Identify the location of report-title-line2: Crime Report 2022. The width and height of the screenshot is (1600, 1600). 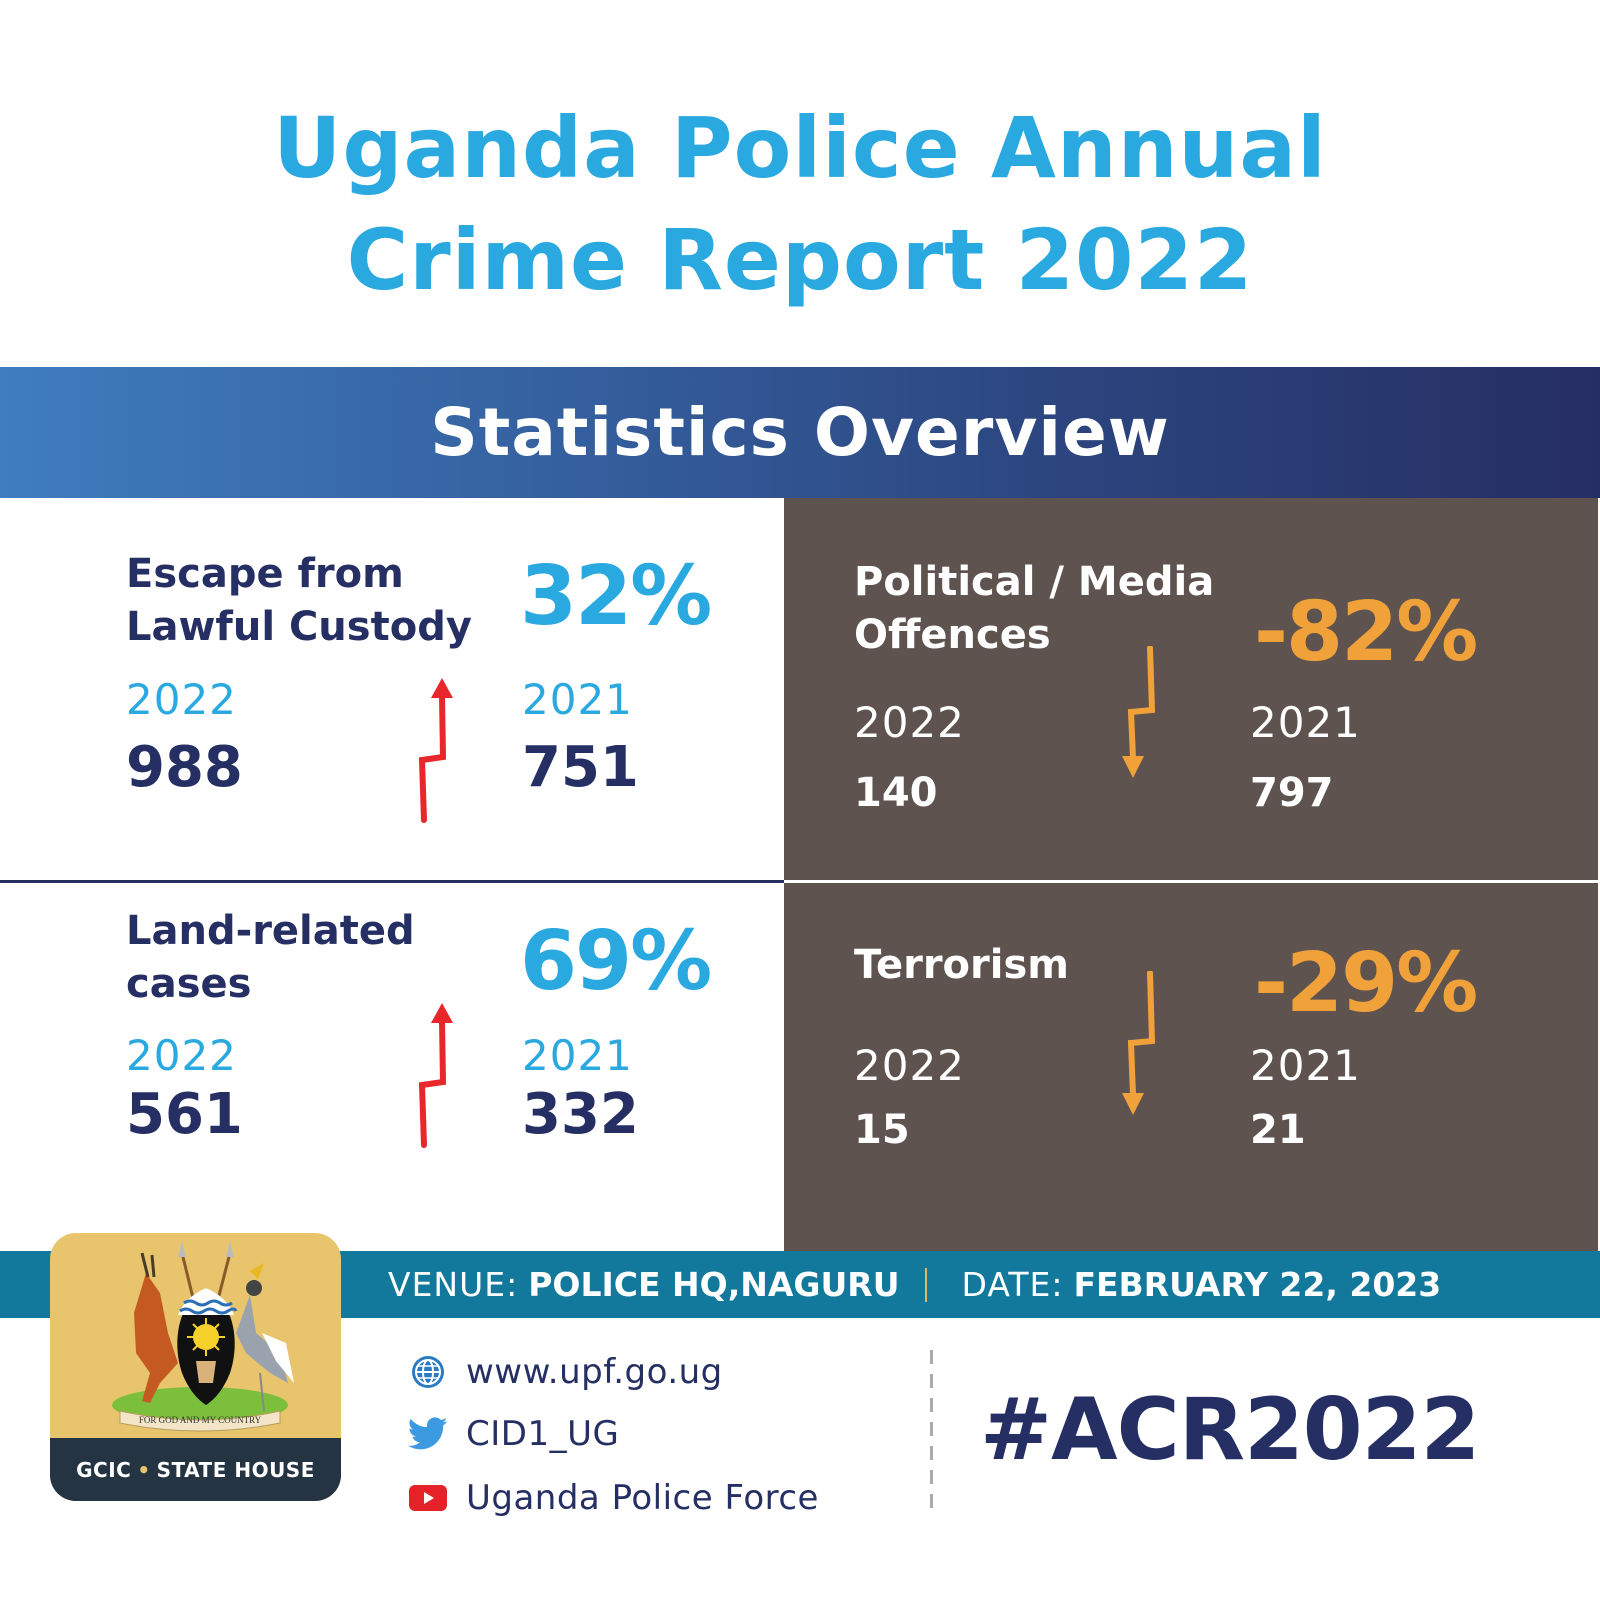
(800, 260).